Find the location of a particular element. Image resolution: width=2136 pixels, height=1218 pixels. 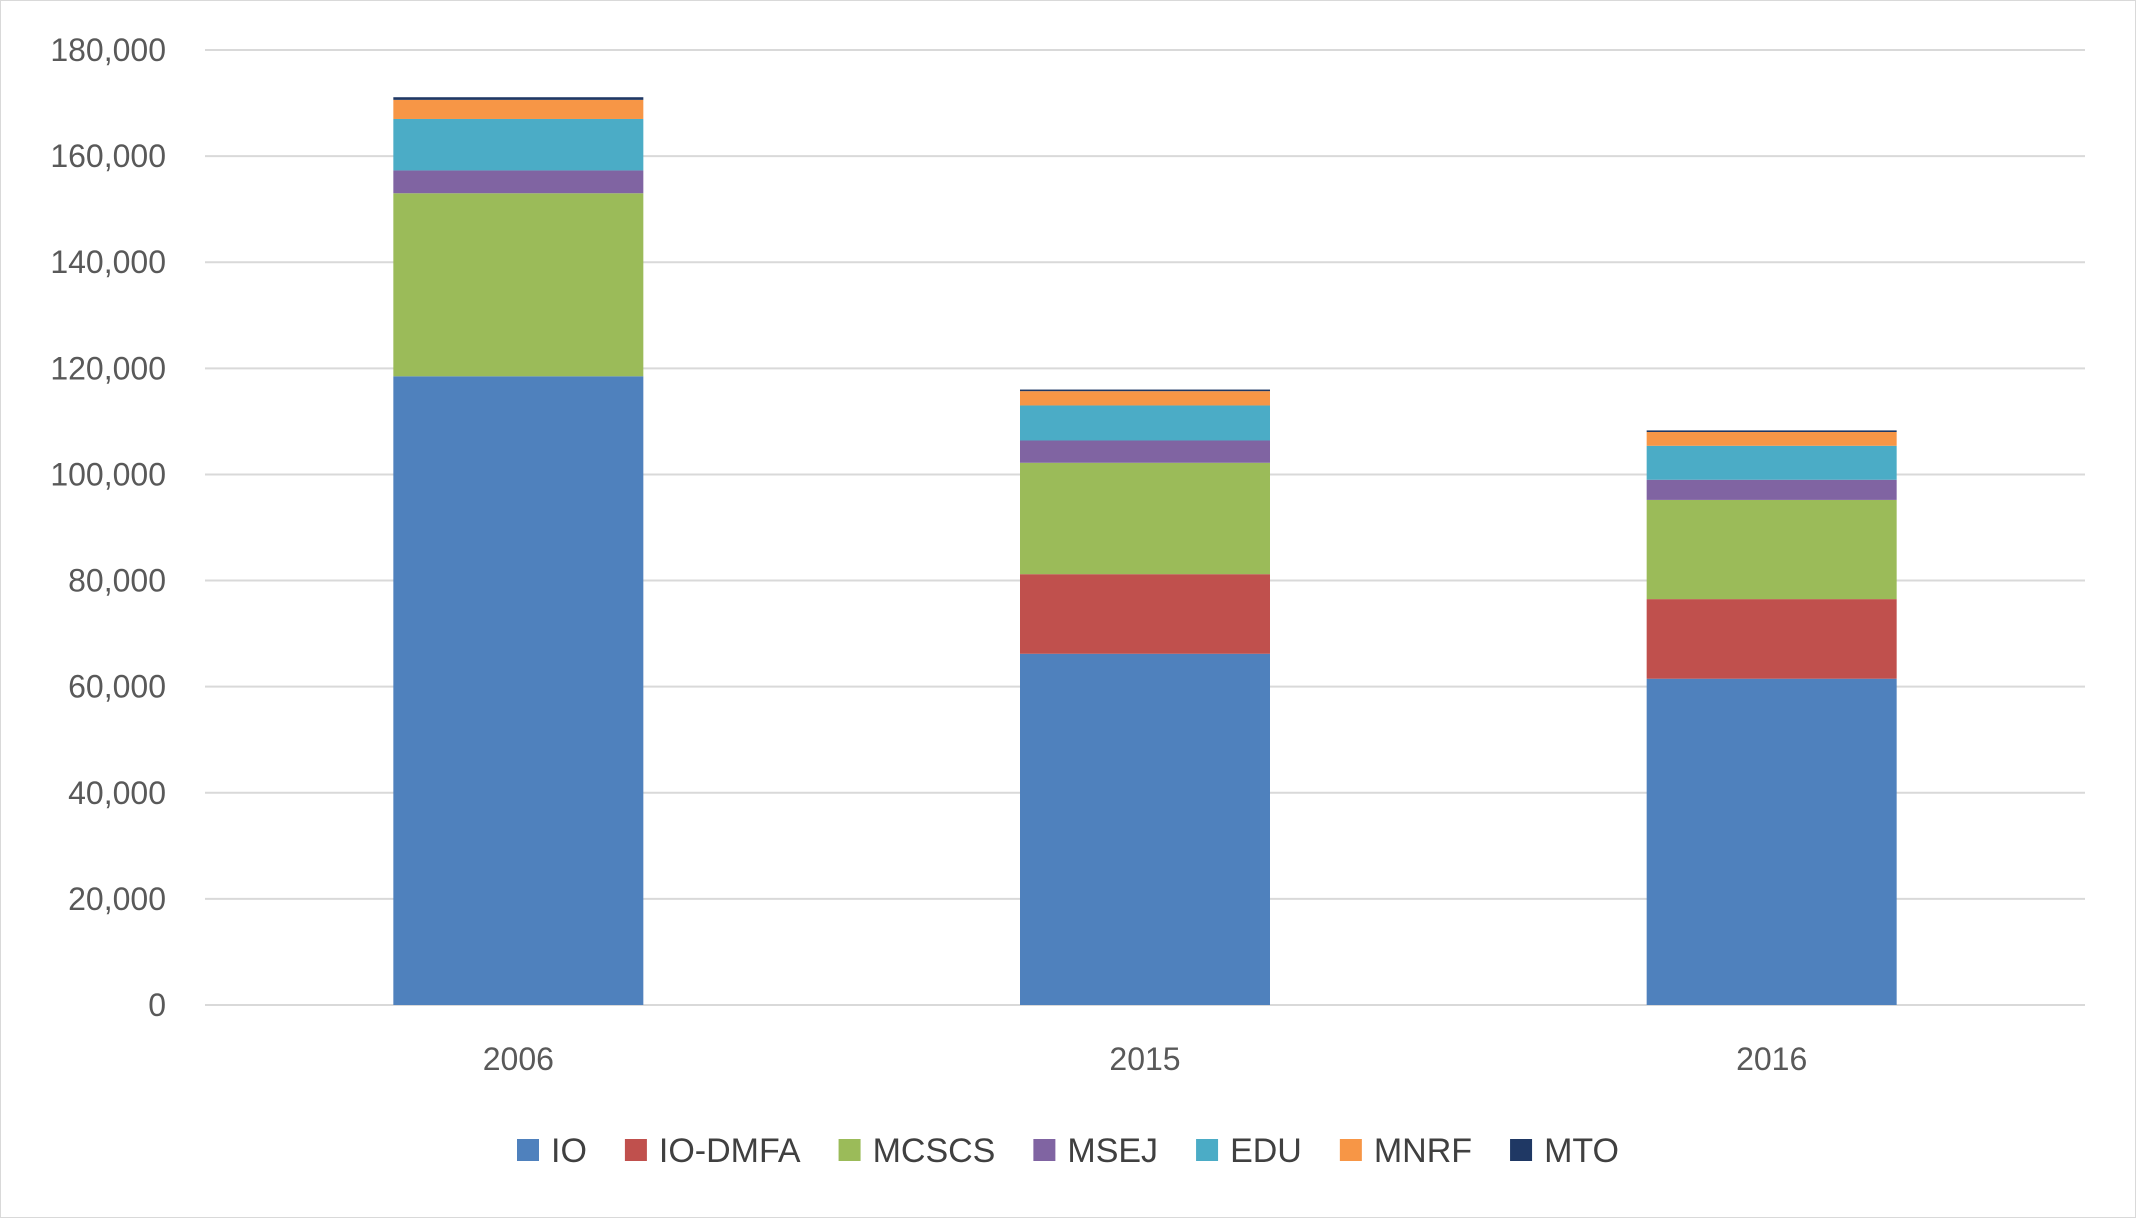

bar-segment-edu-2016 is located at coordinates (1771, 462).